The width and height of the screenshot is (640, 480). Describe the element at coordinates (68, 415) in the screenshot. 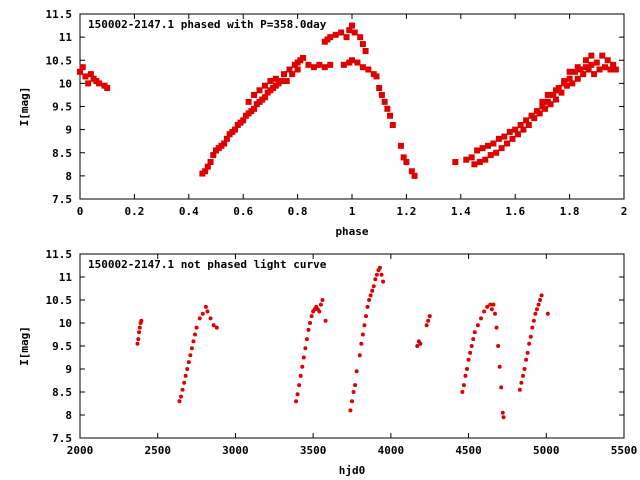

I see `y-tick-label: 8` at that location.